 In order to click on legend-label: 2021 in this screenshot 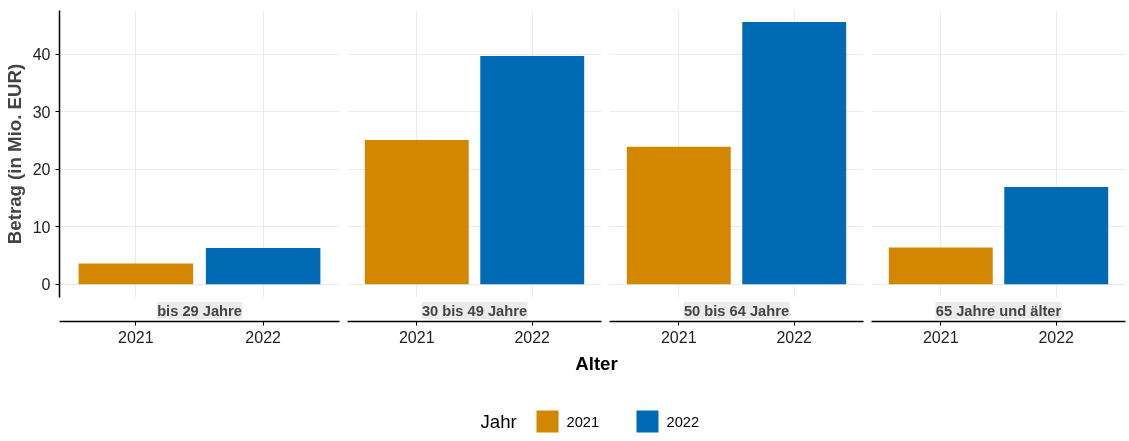, I will do `click(583, 421)`.